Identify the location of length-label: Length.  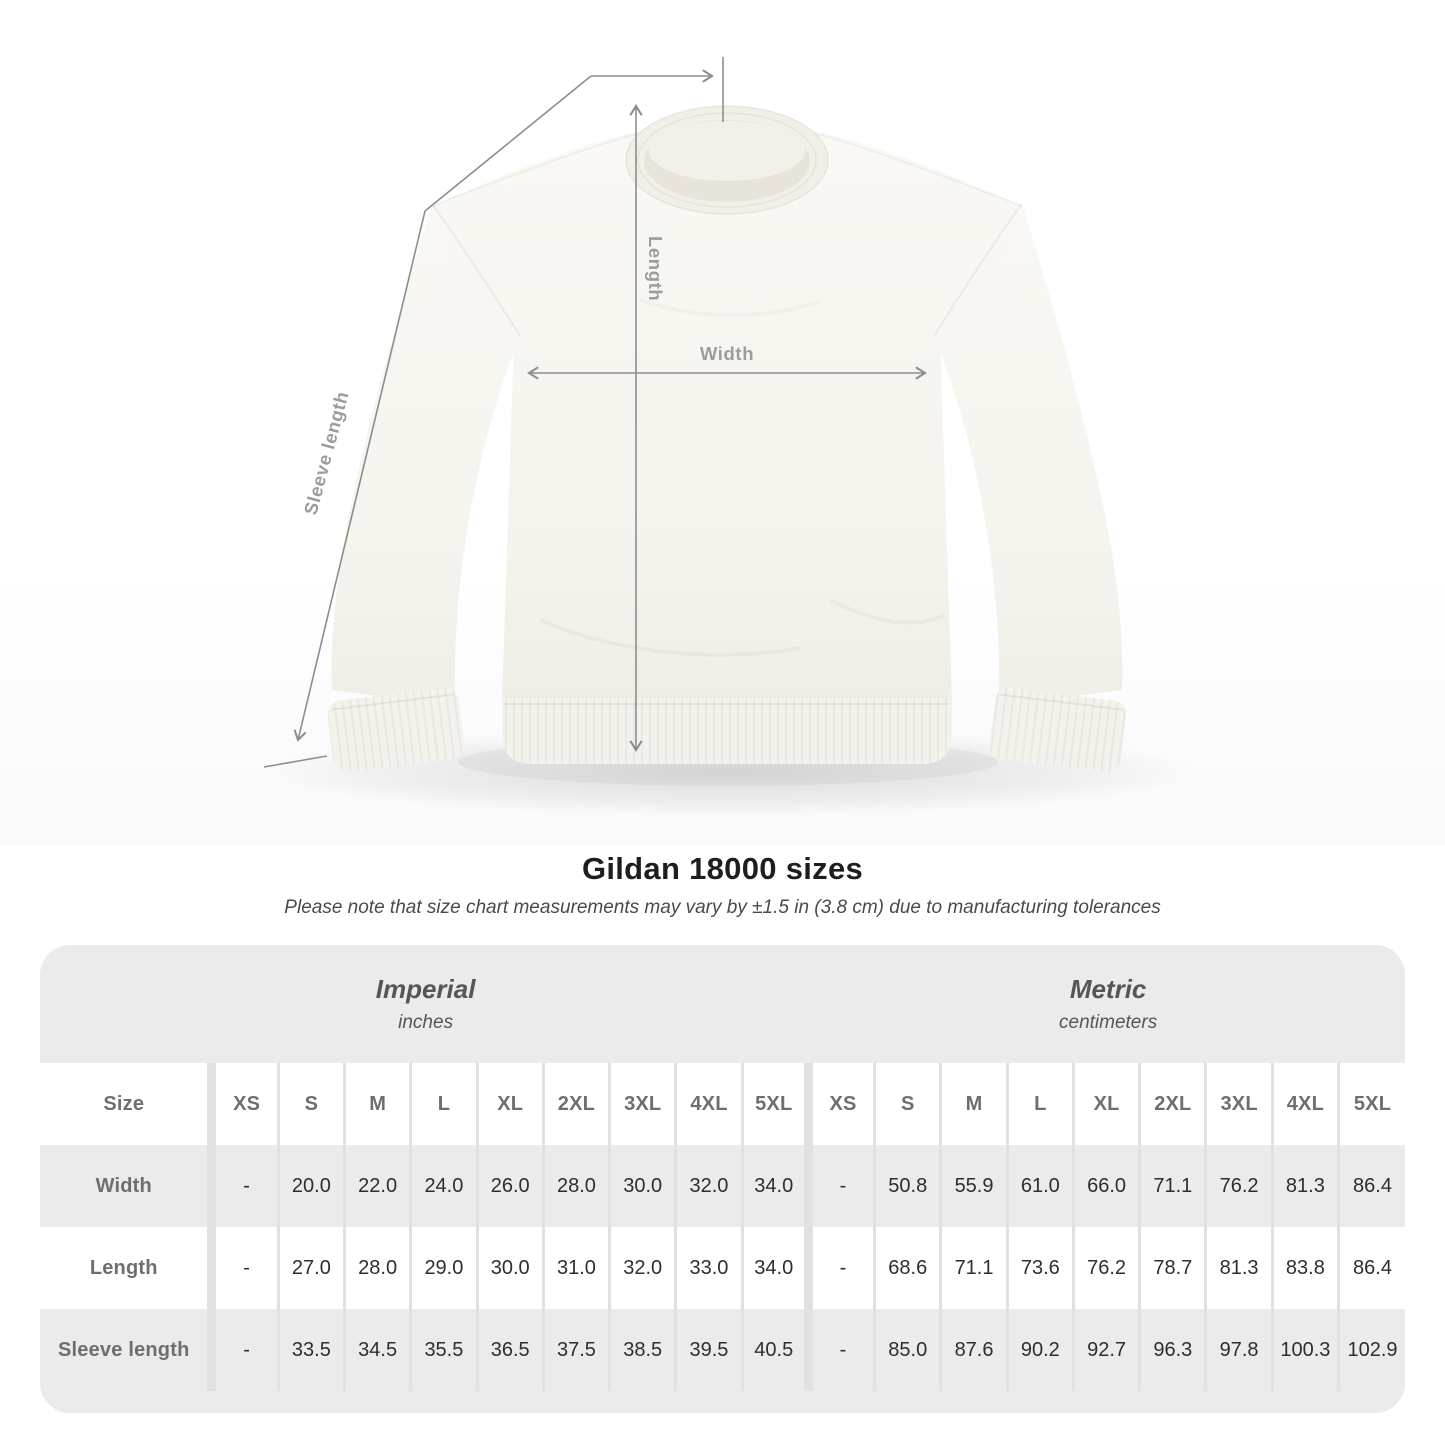
(655, 268).